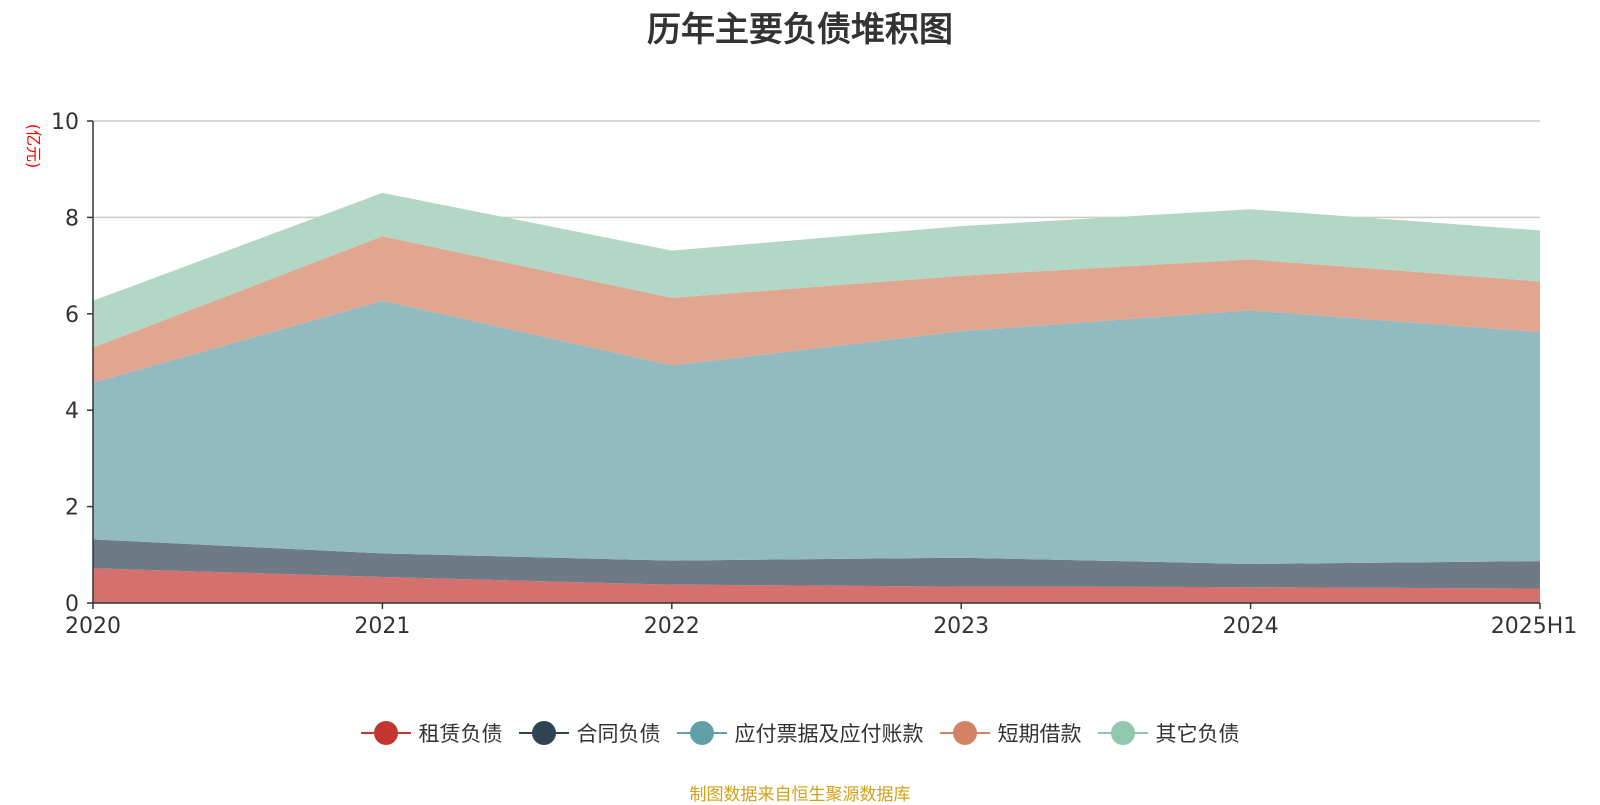 The width and height of the screenshot is (1600, 805). What do you see at coordinates (65, 122) in the screenshot?
I see `y-tick-label: 10` at bounding box center [65, 122].